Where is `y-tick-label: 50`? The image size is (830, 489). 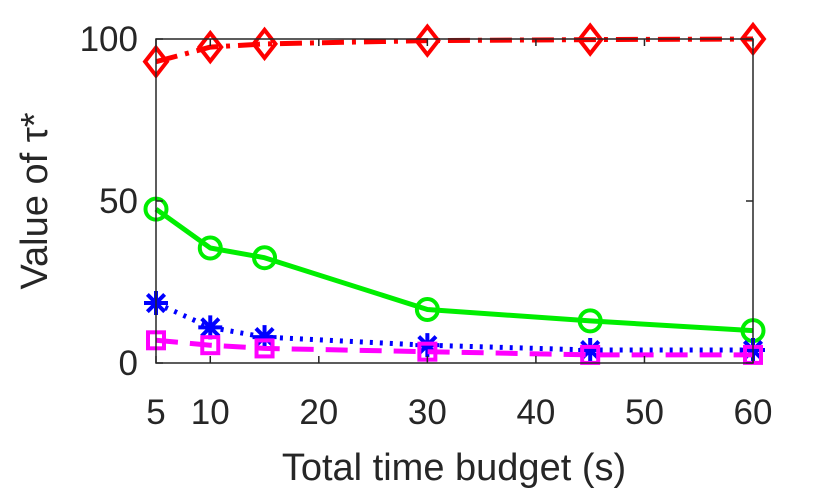
y-tick-label: 50 is located at coordinates (118, 201).